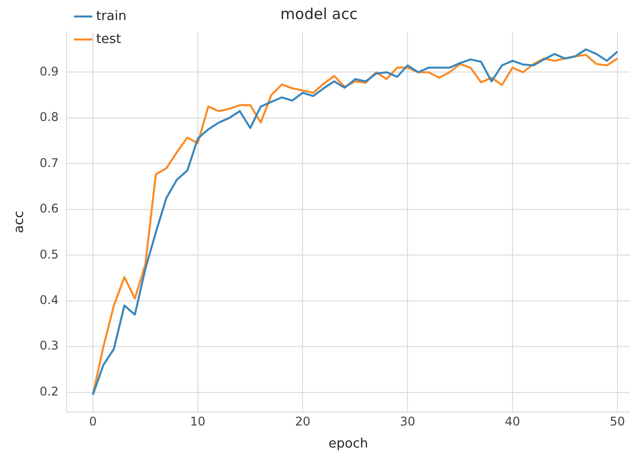 Image resolution: width=632 pixels, height=462 pixels. Describe the element at coordinates (109, 39) in the screenshot. I see `legend-label: test` at that location.